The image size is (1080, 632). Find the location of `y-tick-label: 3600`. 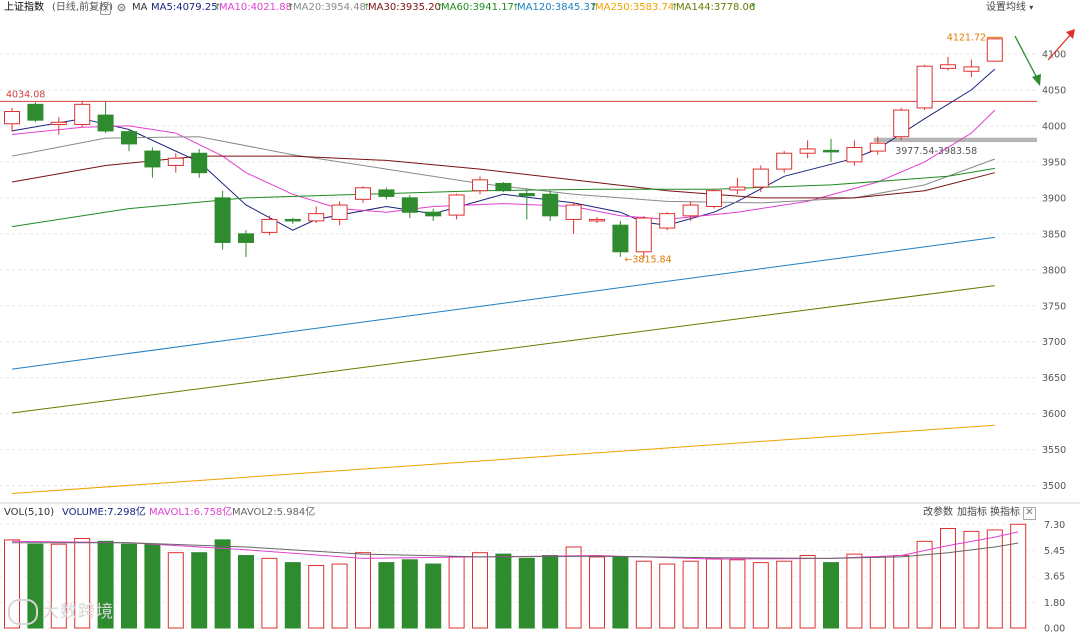

y-tick-label: 3600 is located at coordinates (1054, 414).